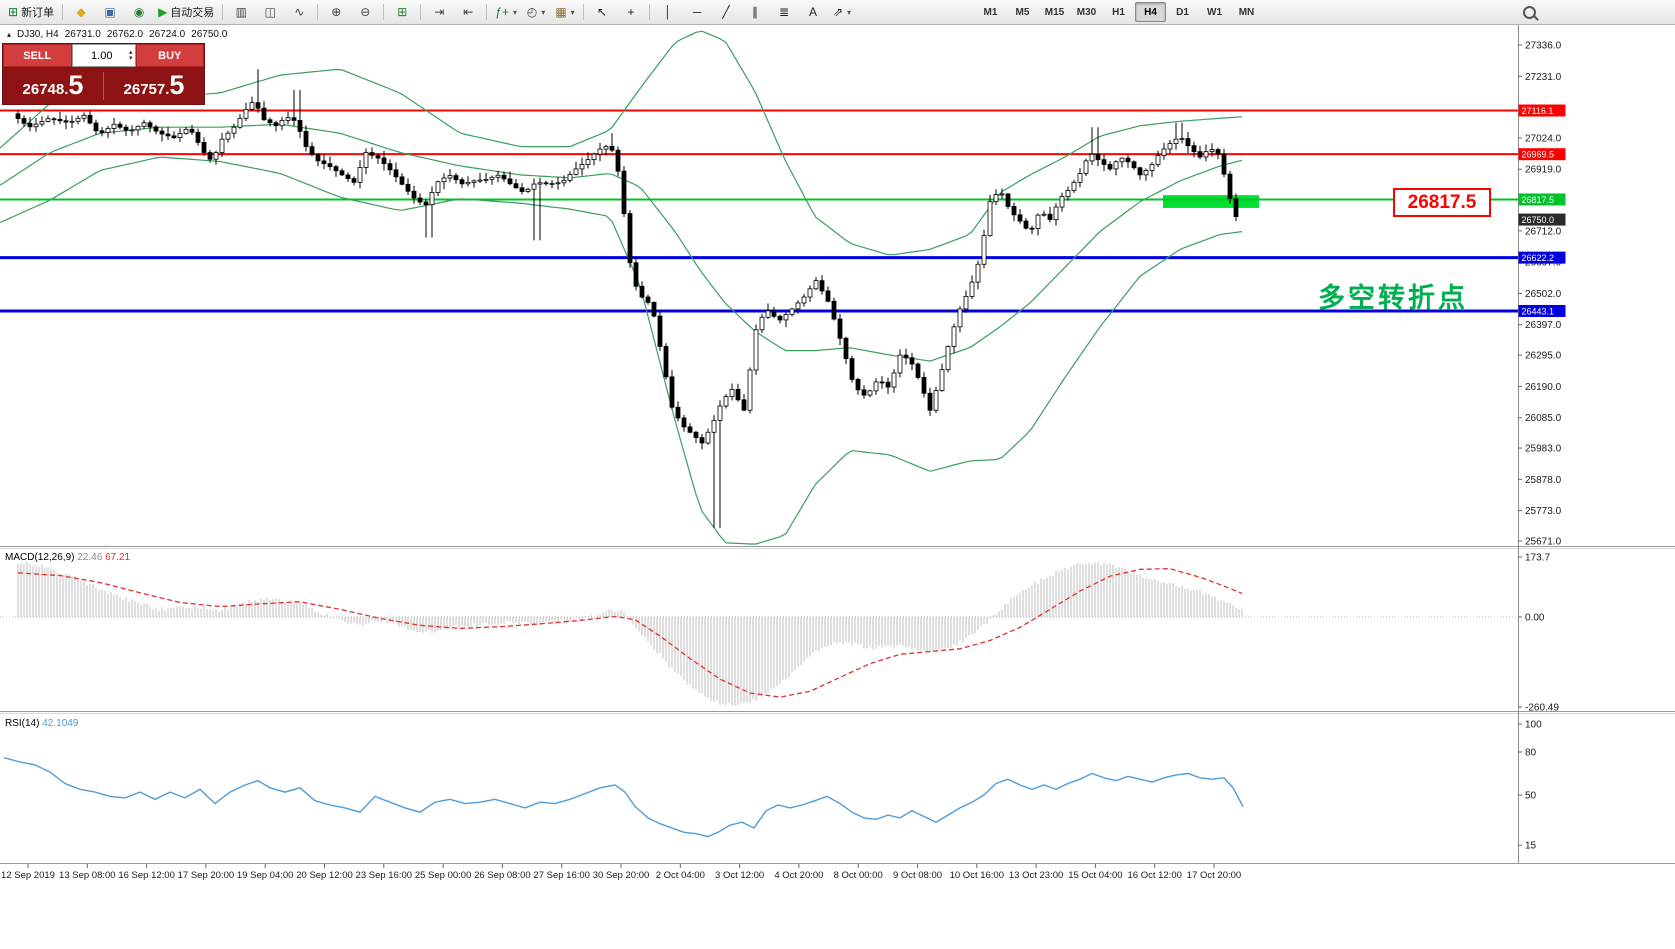  What do you see at coordinates (324, 875) in the screenshot?
I see `x-axis-label: 20 Sep 12:00` at bounding box center [324, 875].